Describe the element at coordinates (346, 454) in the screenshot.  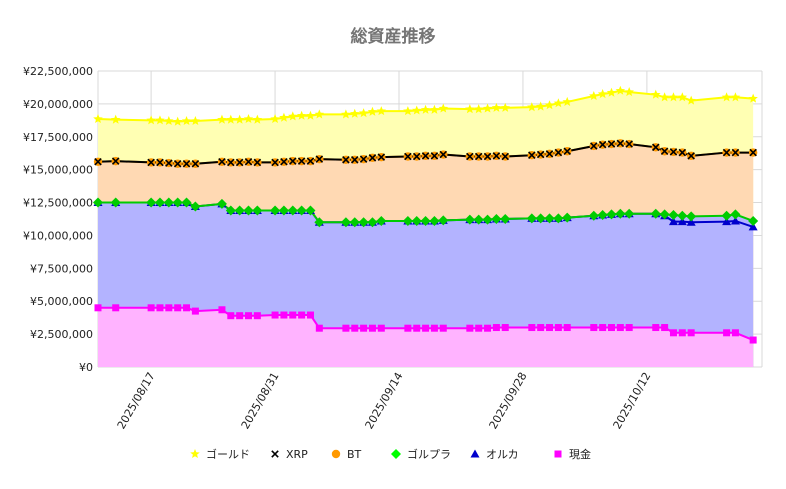
I see `legend-item: BT` at that location.